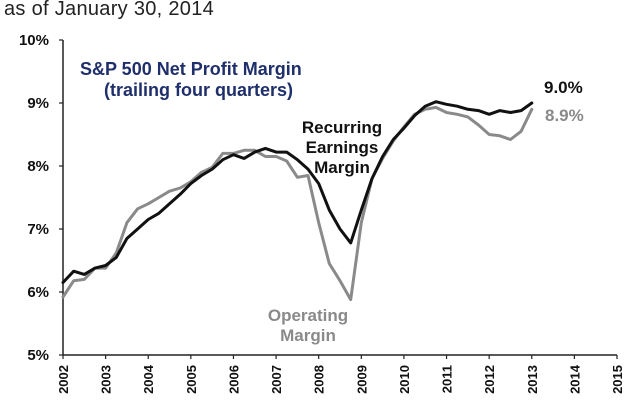 This screenshot has height=420, width=640. I want to click on x-tick-label: 2009, so click(361, 379).